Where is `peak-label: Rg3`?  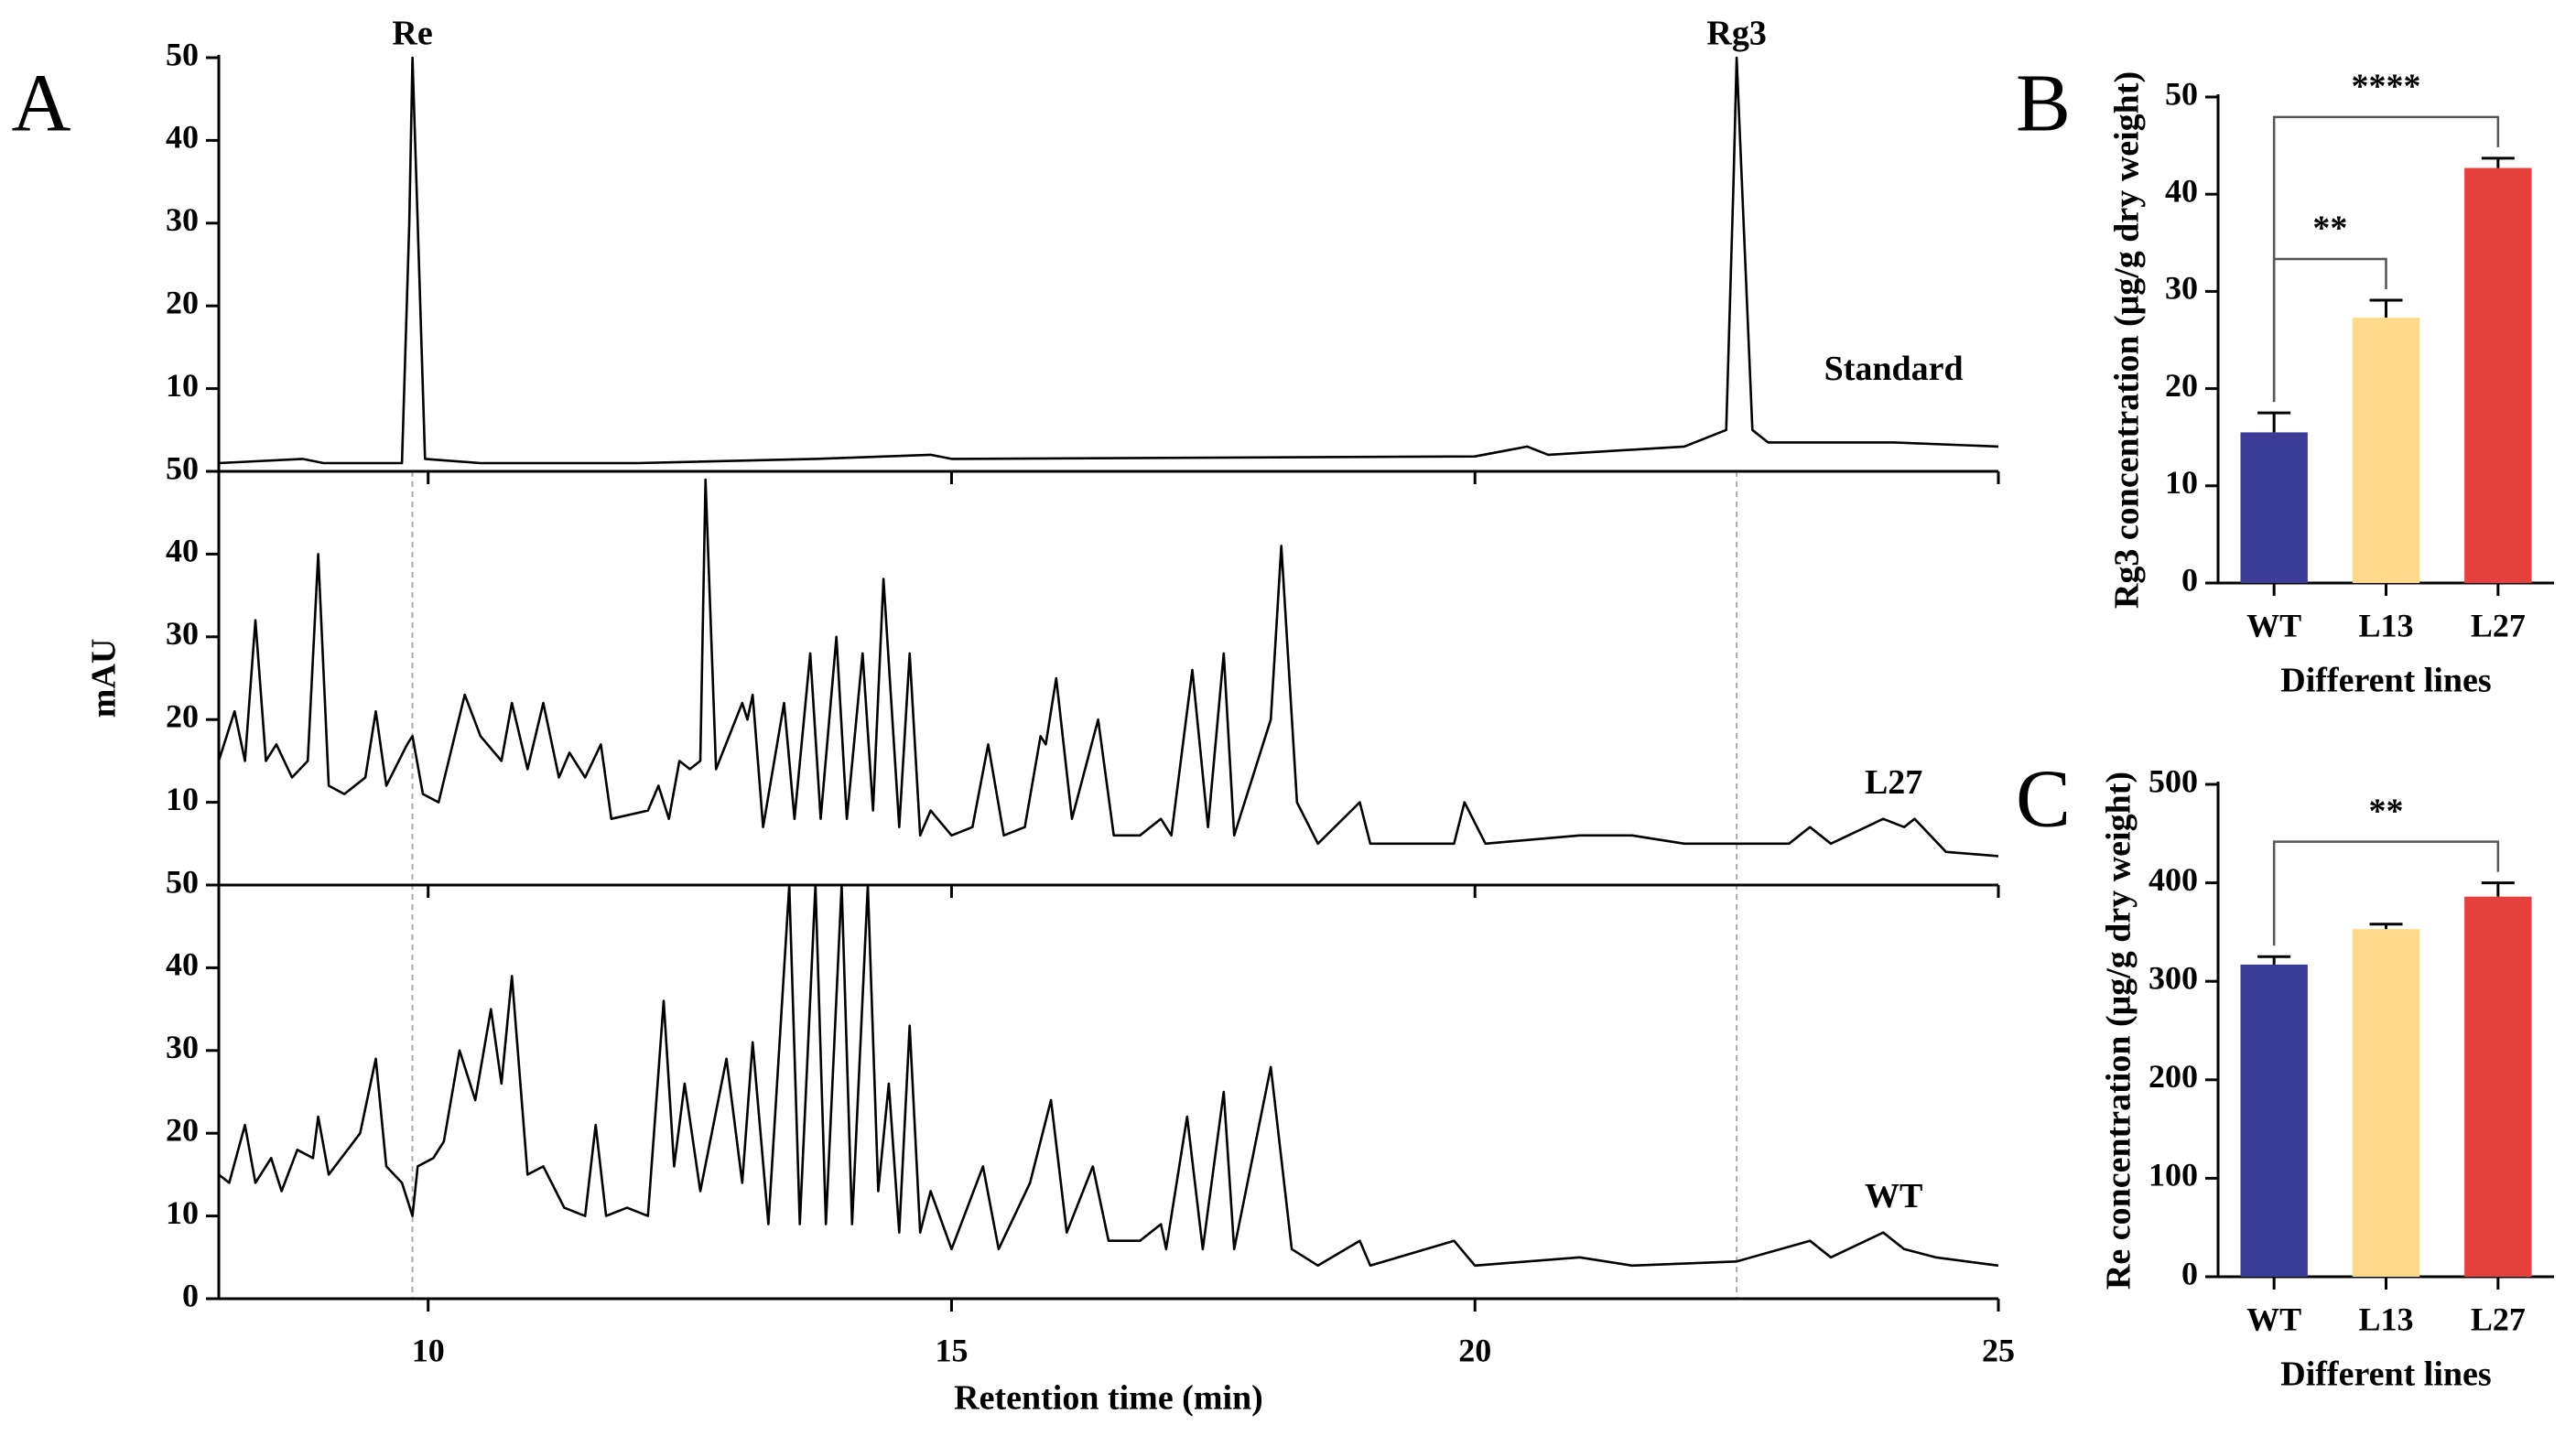 peak-label: Rg3 is located at coordinates (1736, 34).